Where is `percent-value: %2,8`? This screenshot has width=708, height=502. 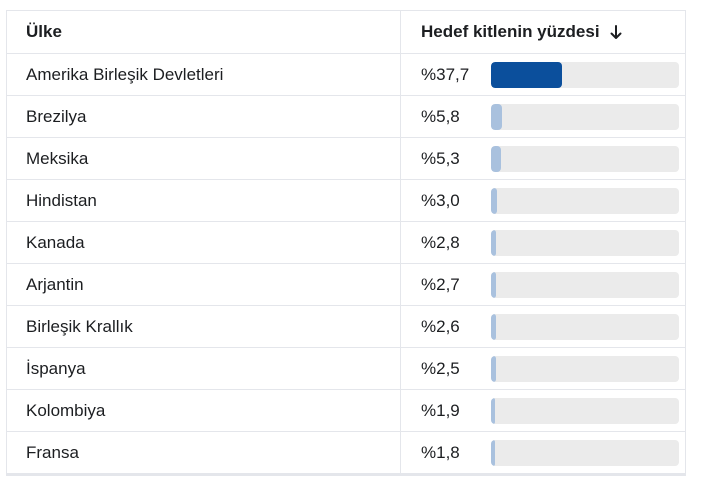
percent-value: %2,8 is located at coordinates (440, 242).